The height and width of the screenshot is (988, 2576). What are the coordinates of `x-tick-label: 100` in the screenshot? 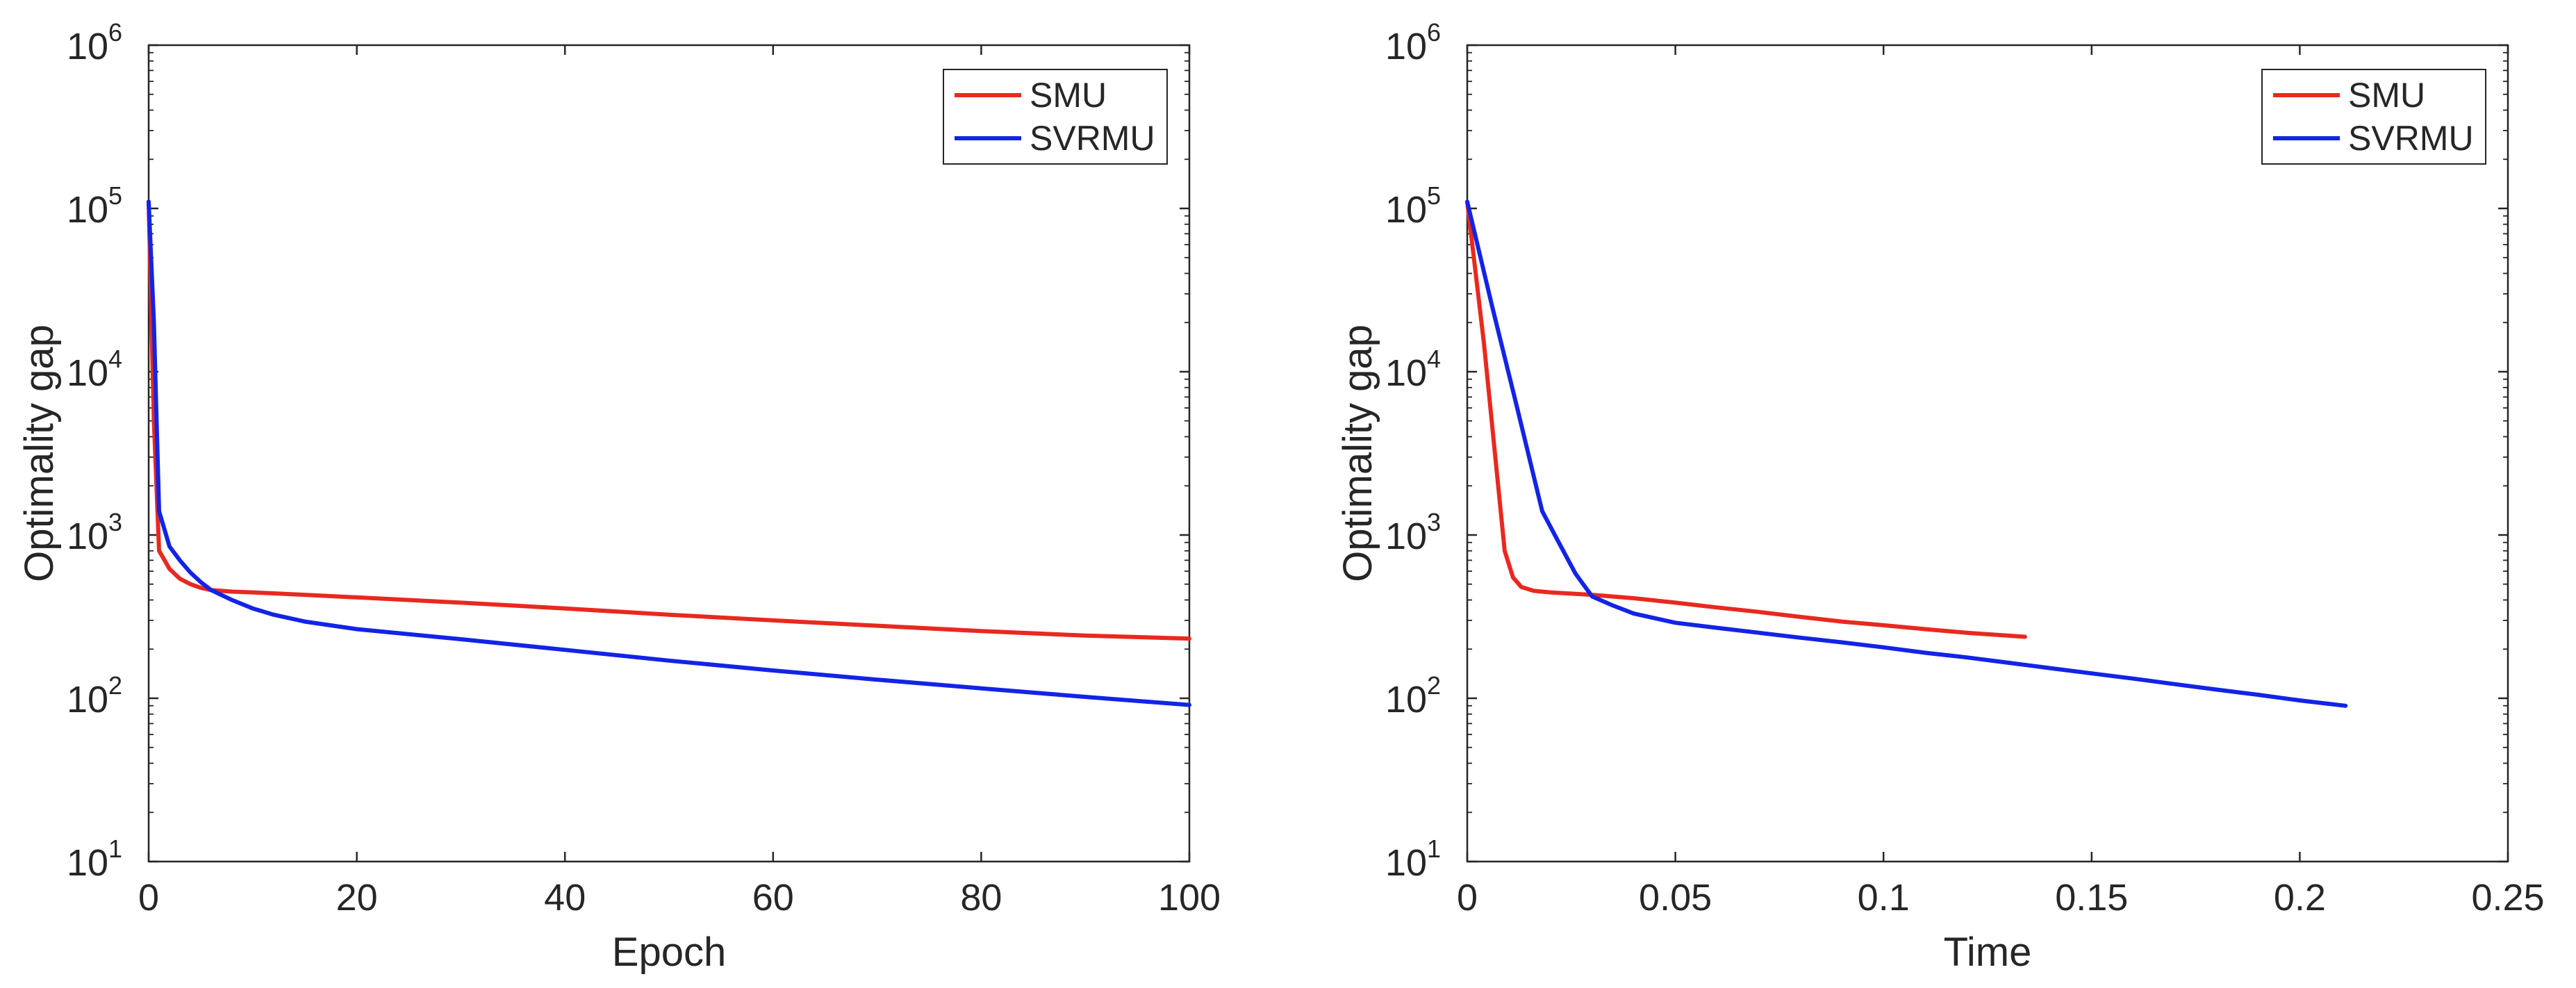 It's located at (1190, 898).